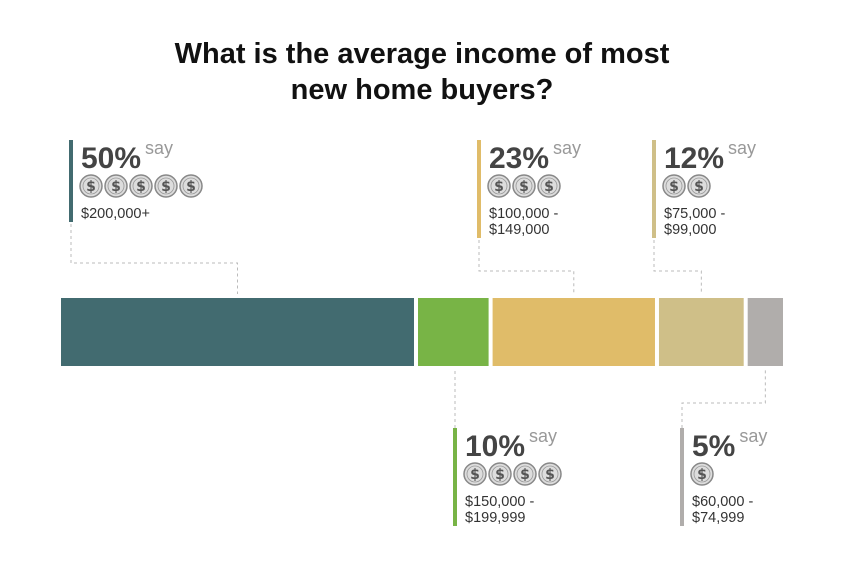  I want to click on label-segment-3: 23% say $ $ $ $100,000 -$149,000, so click(529, 216).